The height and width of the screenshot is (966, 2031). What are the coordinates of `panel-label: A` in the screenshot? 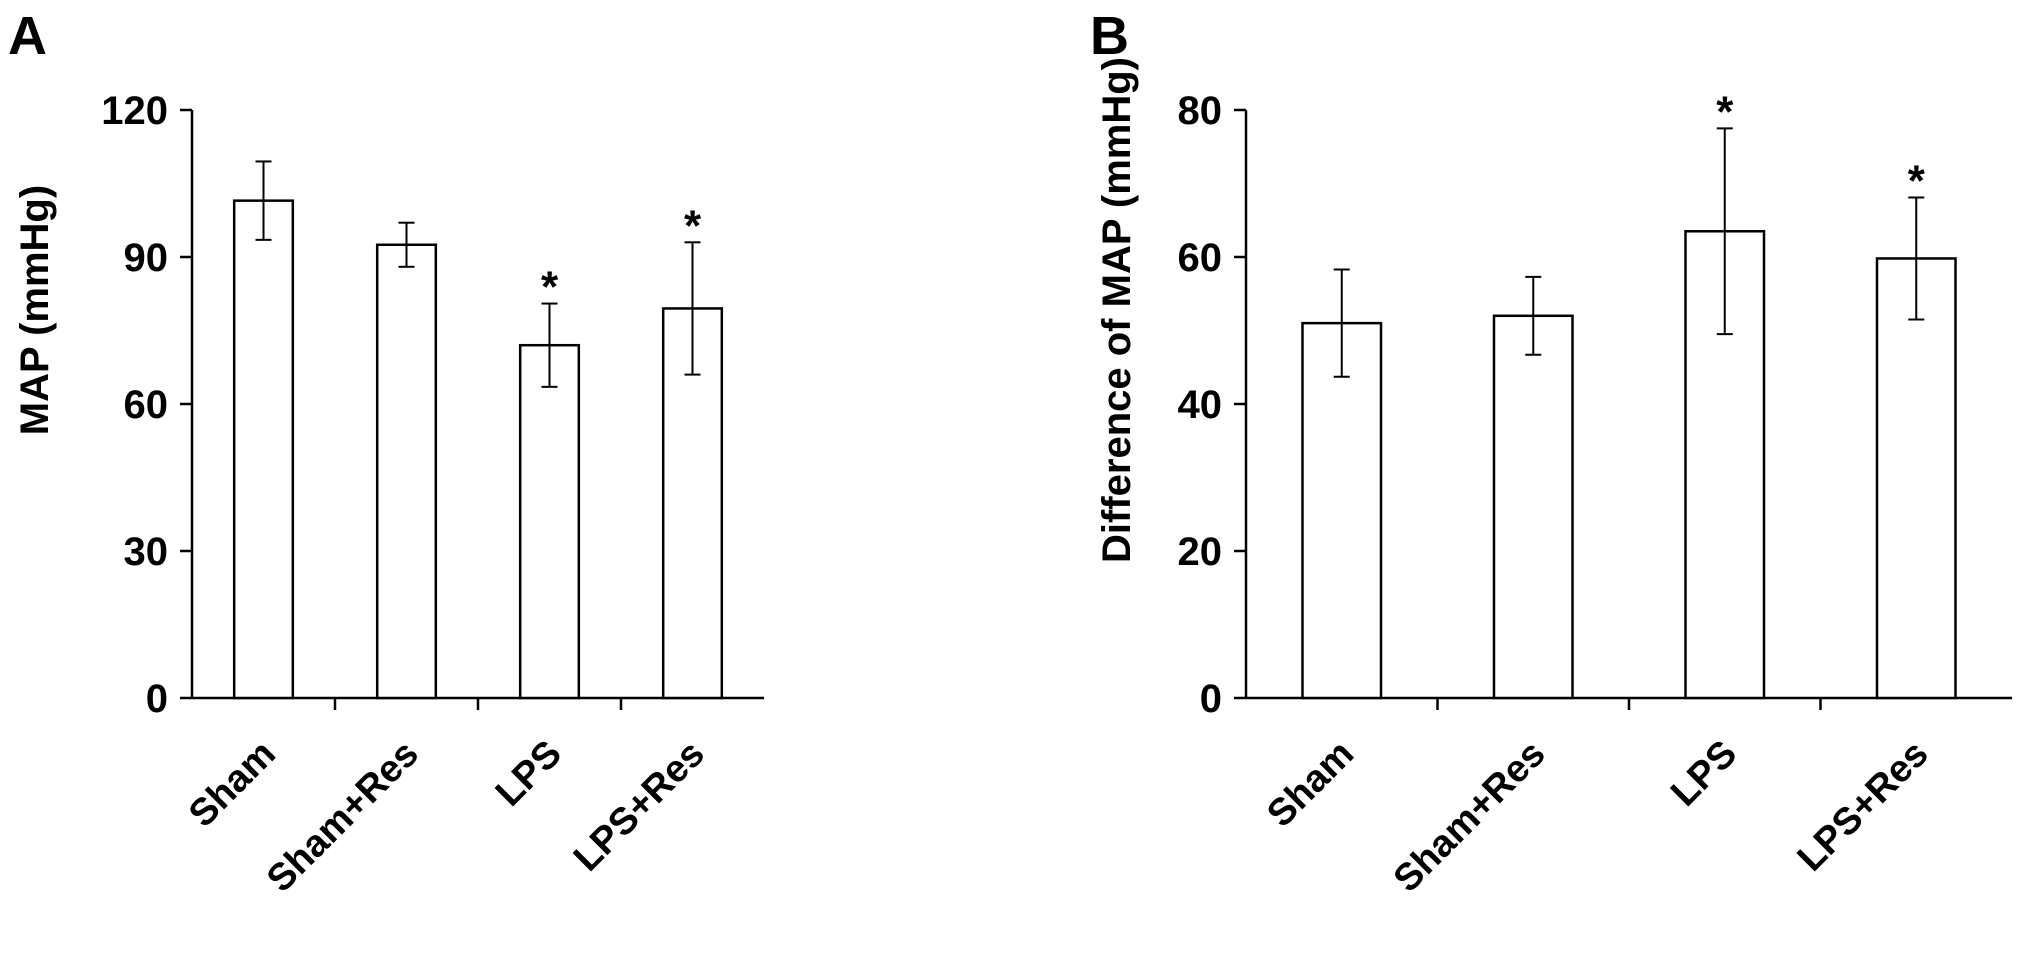 It's located at (27, 36).